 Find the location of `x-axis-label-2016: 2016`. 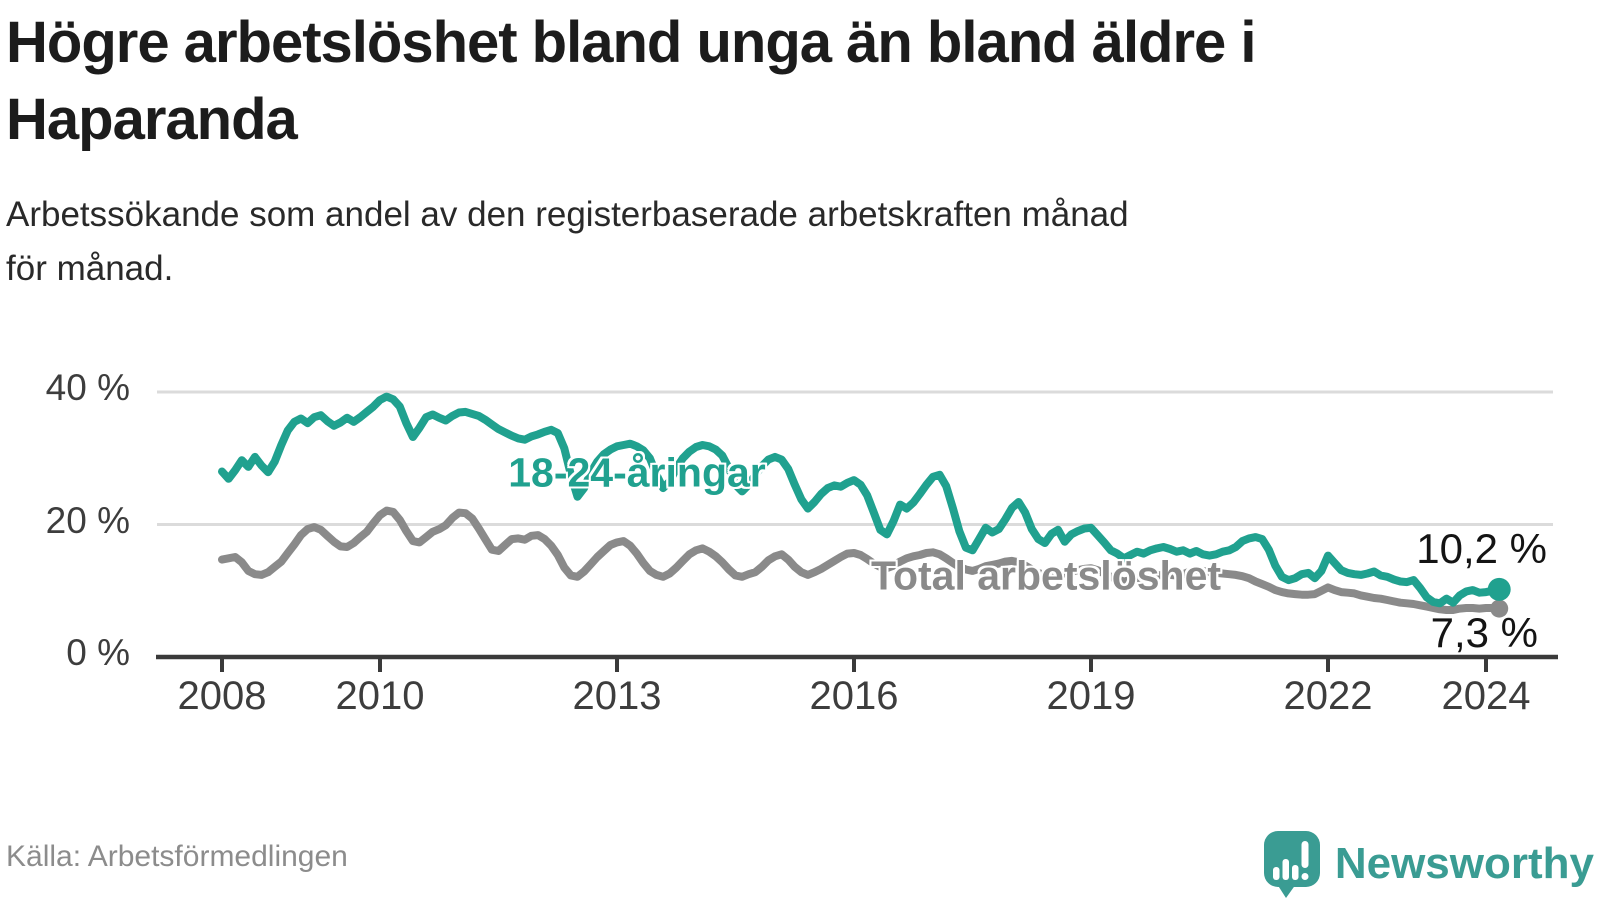

x-axis-label-2016: 2016 is located at coordinates (854, 696).